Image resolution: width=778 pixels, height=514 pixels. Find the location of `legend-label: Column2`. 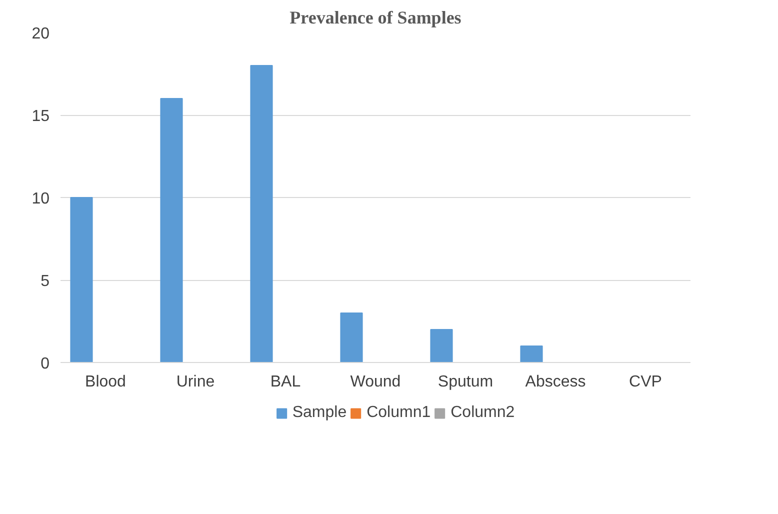

legend-label: Column2 is located at coordinates (482, 413).